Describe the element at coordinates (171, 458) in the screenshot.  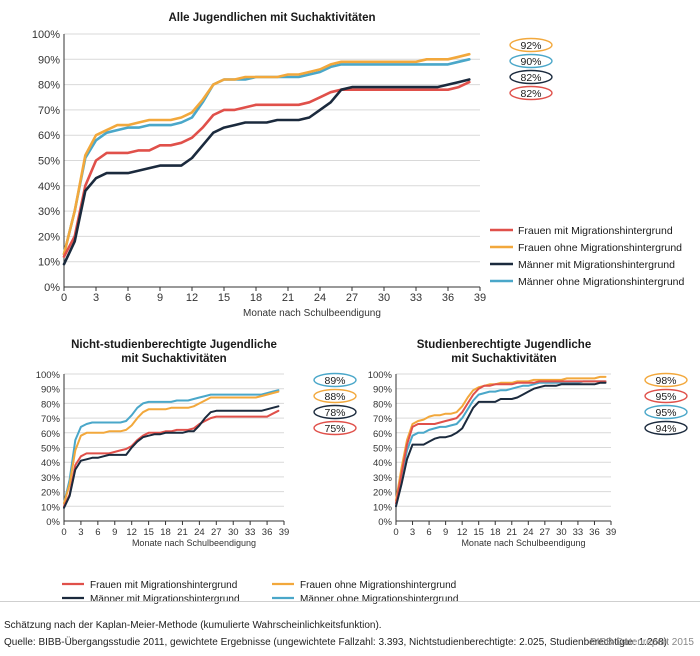
I see `series-line-frauen_mit` at that location.